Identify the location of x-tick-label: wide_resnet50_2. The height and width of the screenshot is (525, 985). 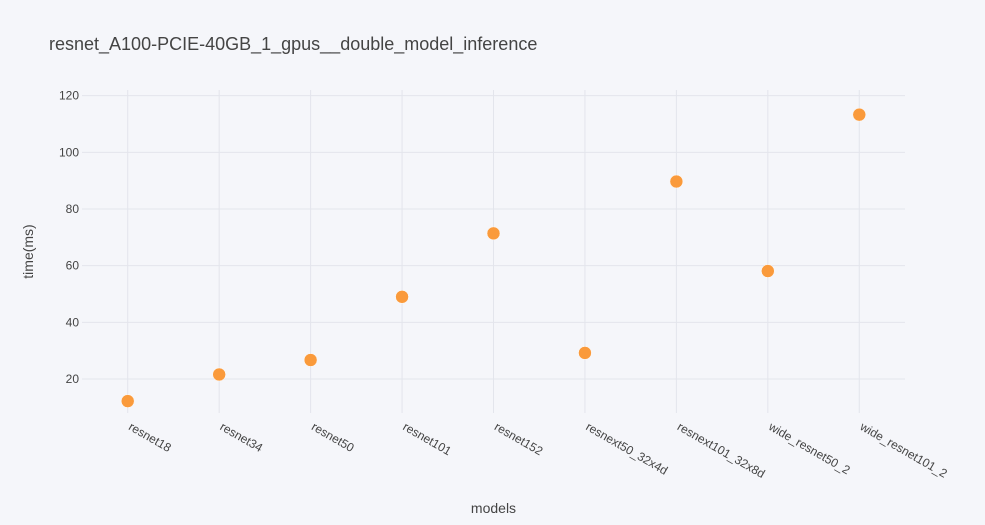
(808, 448).